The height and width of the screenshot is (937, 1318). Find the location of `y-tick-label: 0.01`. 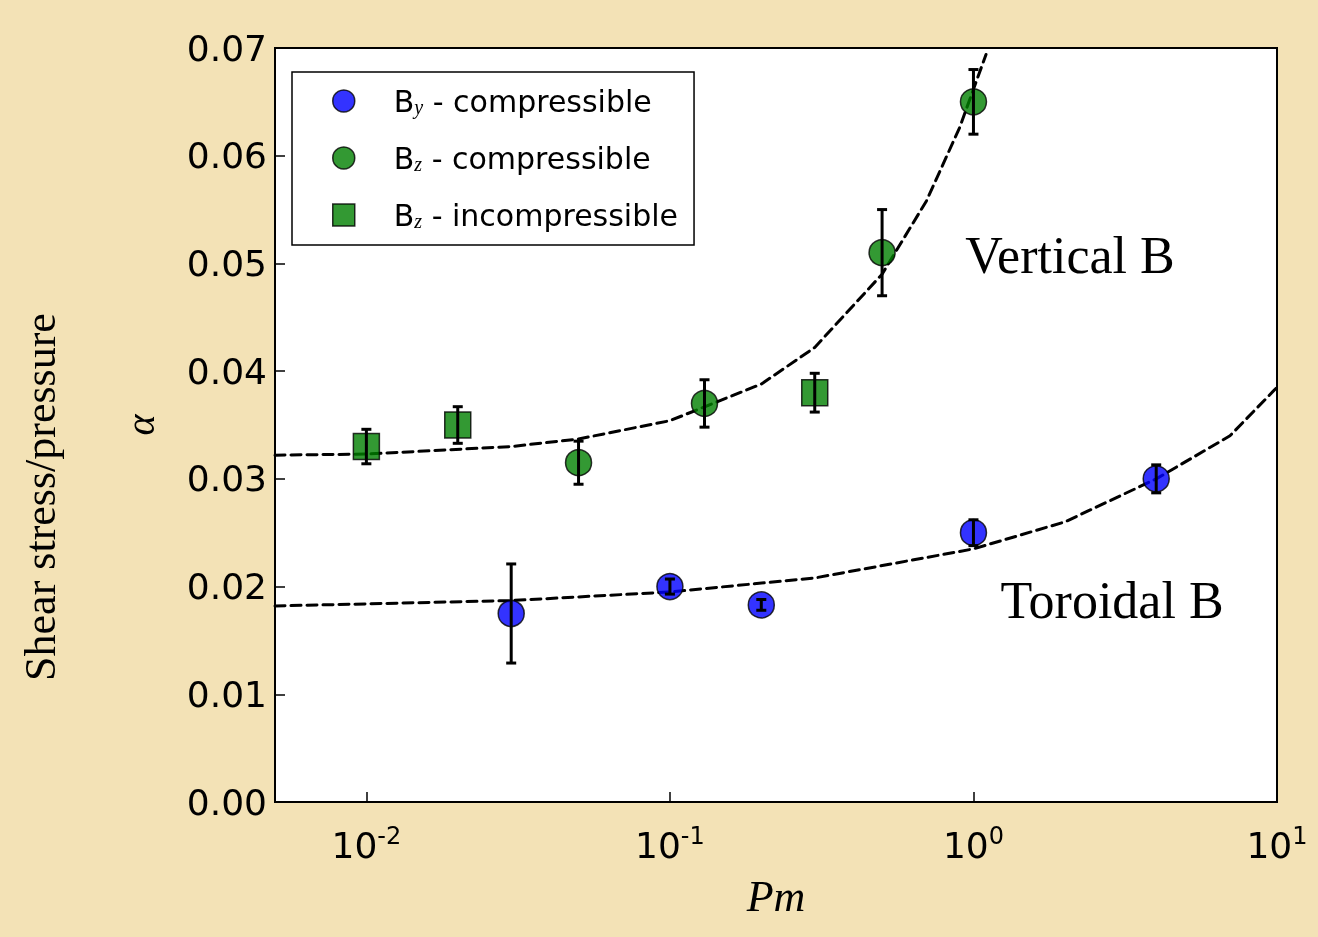

y-tick-label: 0.01 is located at coordinates (226, 694).